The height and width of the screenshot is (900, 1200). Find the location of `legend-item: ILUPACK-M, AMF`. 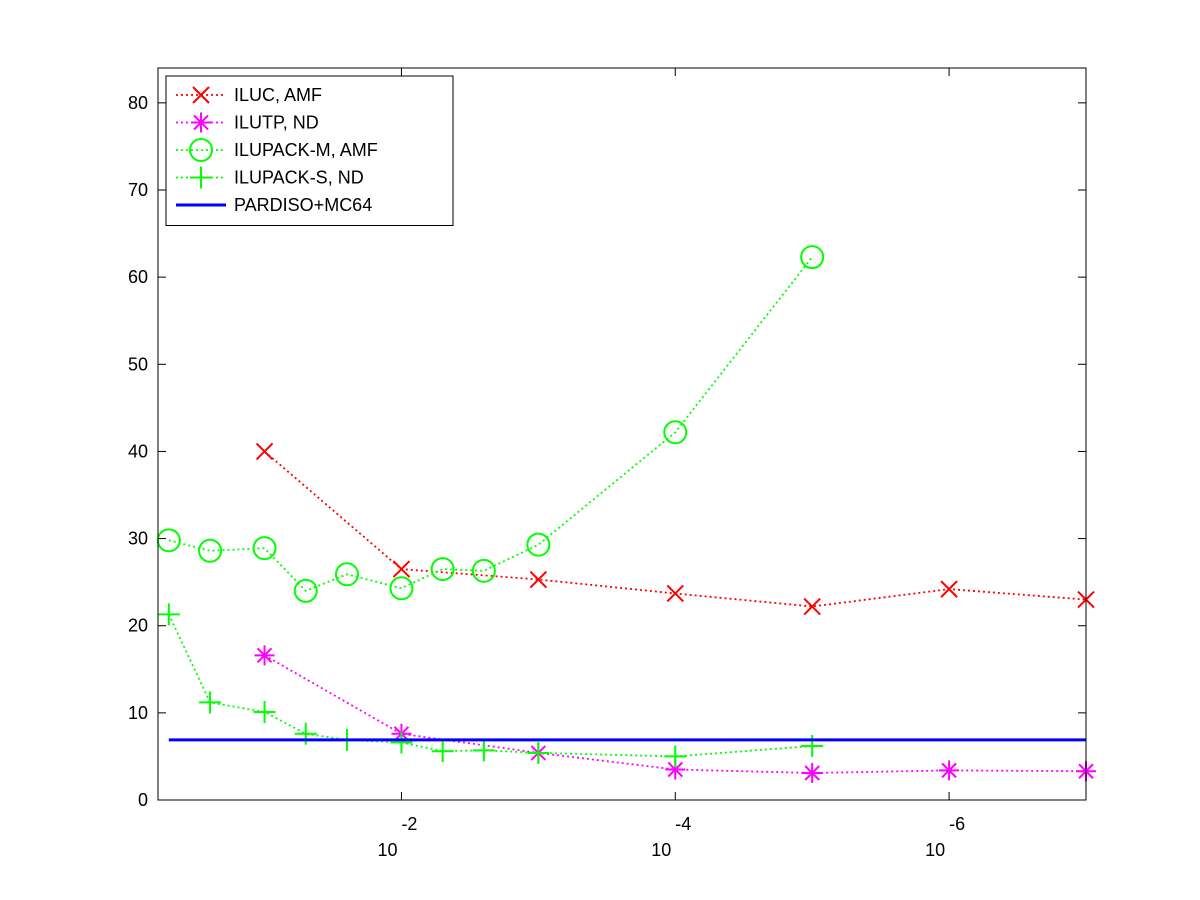

legend-item: ILUPACK-M, AMF is located at coordinates (277, 150).